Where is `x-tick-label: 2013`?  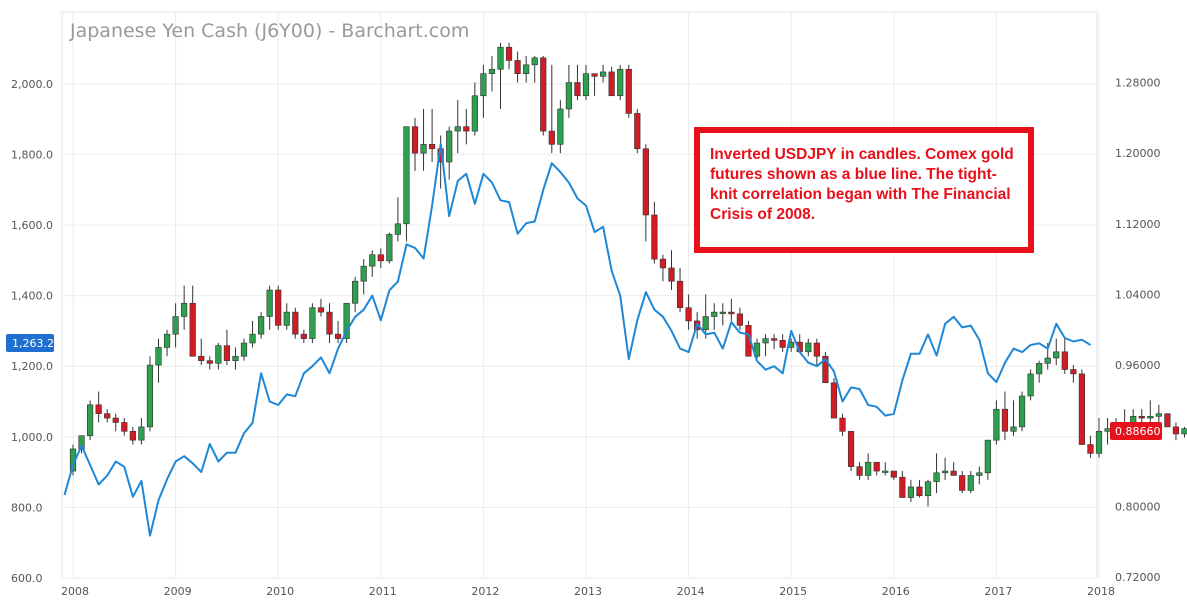 x-tick-label: 2013 is located at coordinates (588, 591).